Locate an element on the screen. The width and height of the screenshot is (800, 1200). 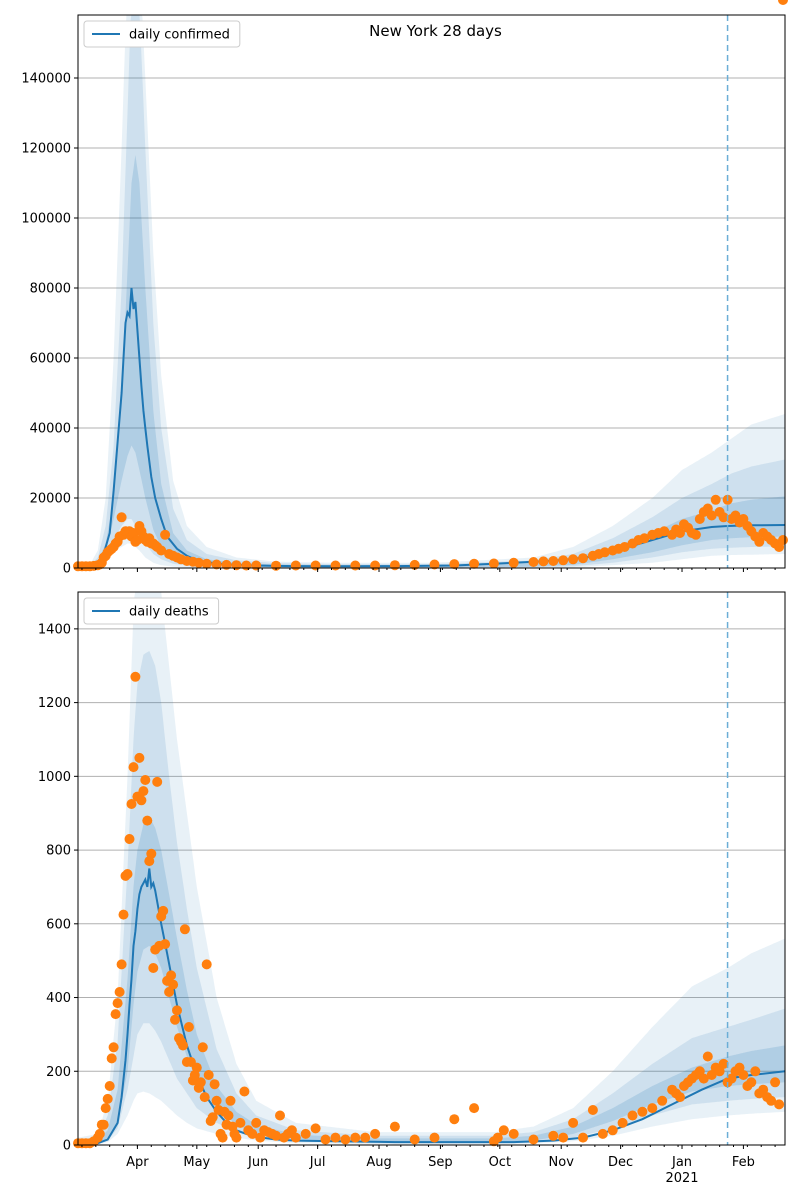
y-tick-label: 200 is located at coordinates (58, 1072).